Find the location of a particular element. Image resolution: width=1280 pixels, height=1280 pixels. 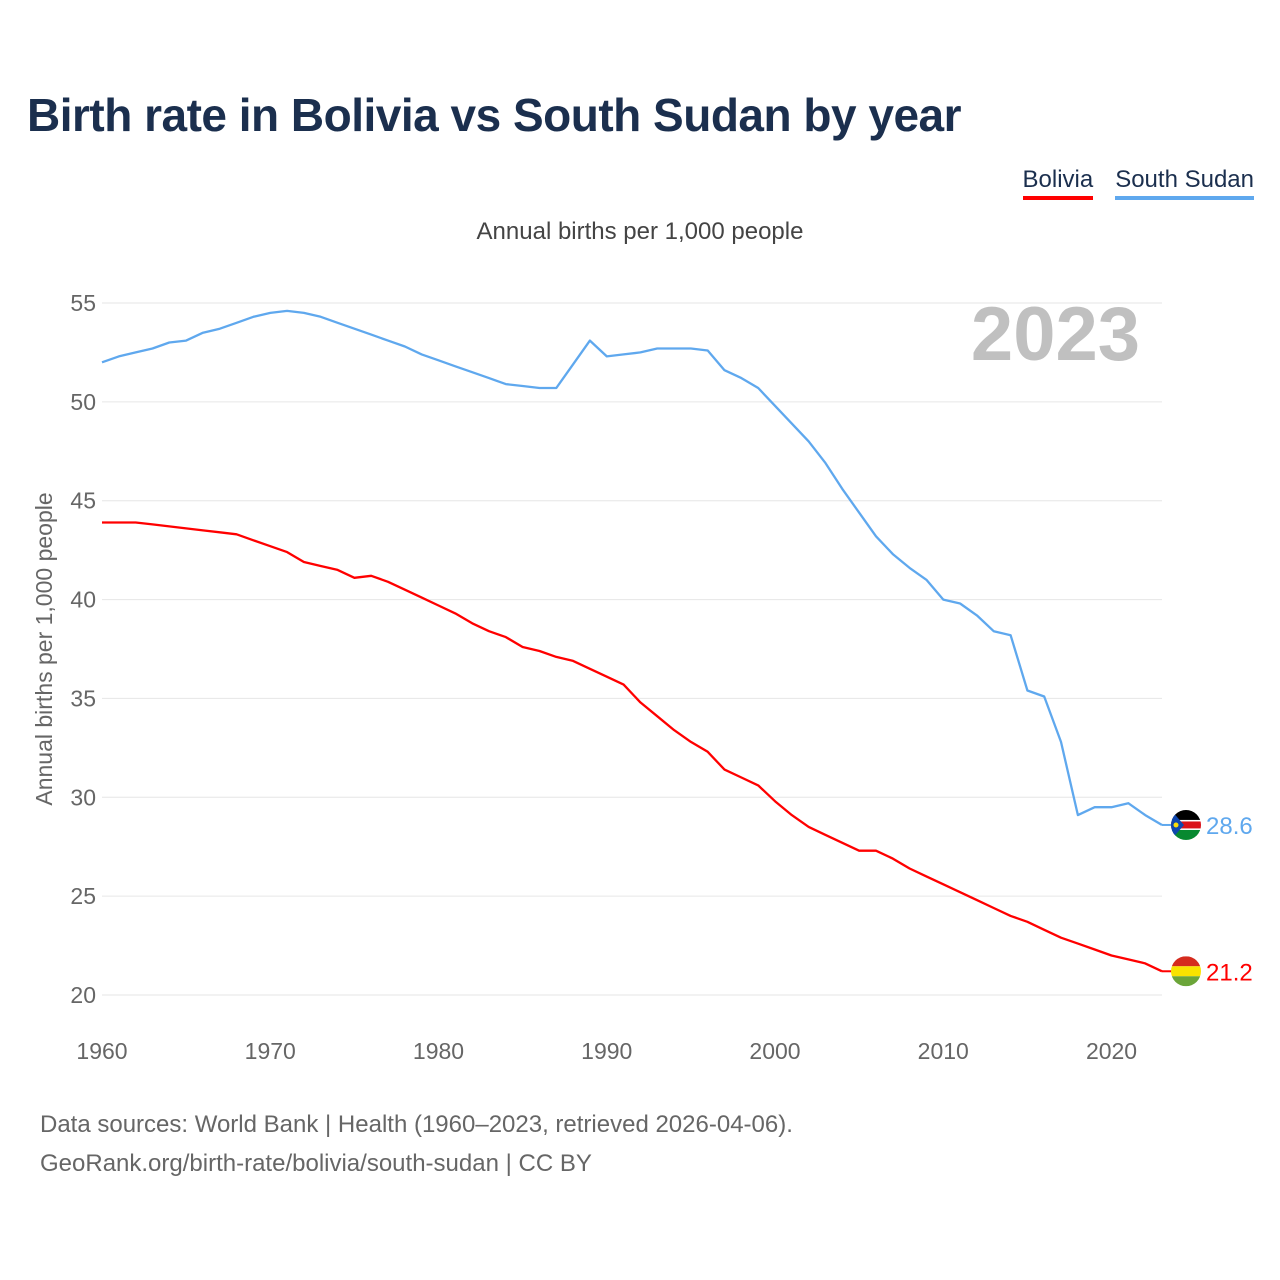

y-tick-label: 50 is located at coordinates (83, 402).